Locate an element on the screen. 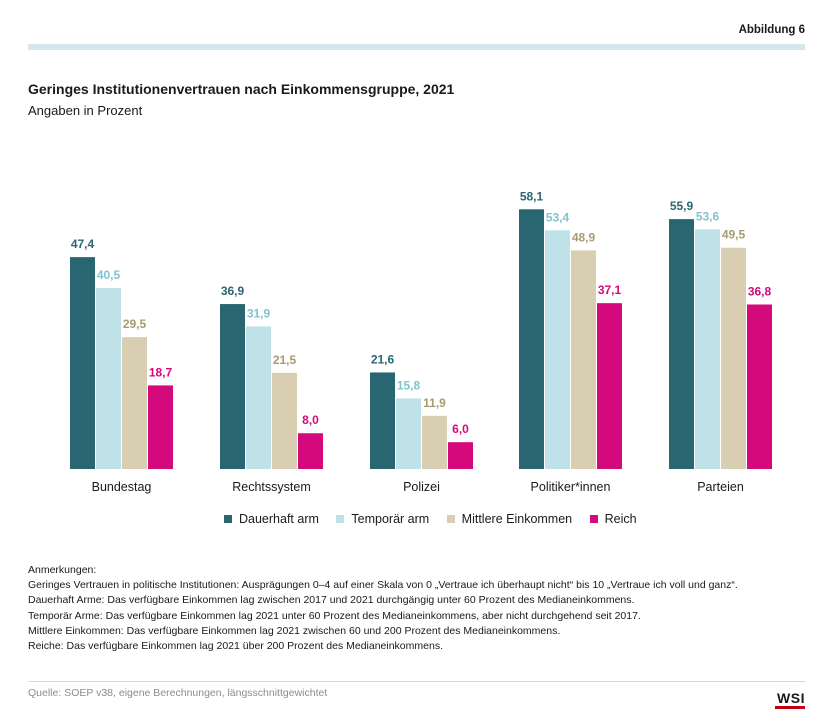  logo-underline is located at coordinates (790, 707).